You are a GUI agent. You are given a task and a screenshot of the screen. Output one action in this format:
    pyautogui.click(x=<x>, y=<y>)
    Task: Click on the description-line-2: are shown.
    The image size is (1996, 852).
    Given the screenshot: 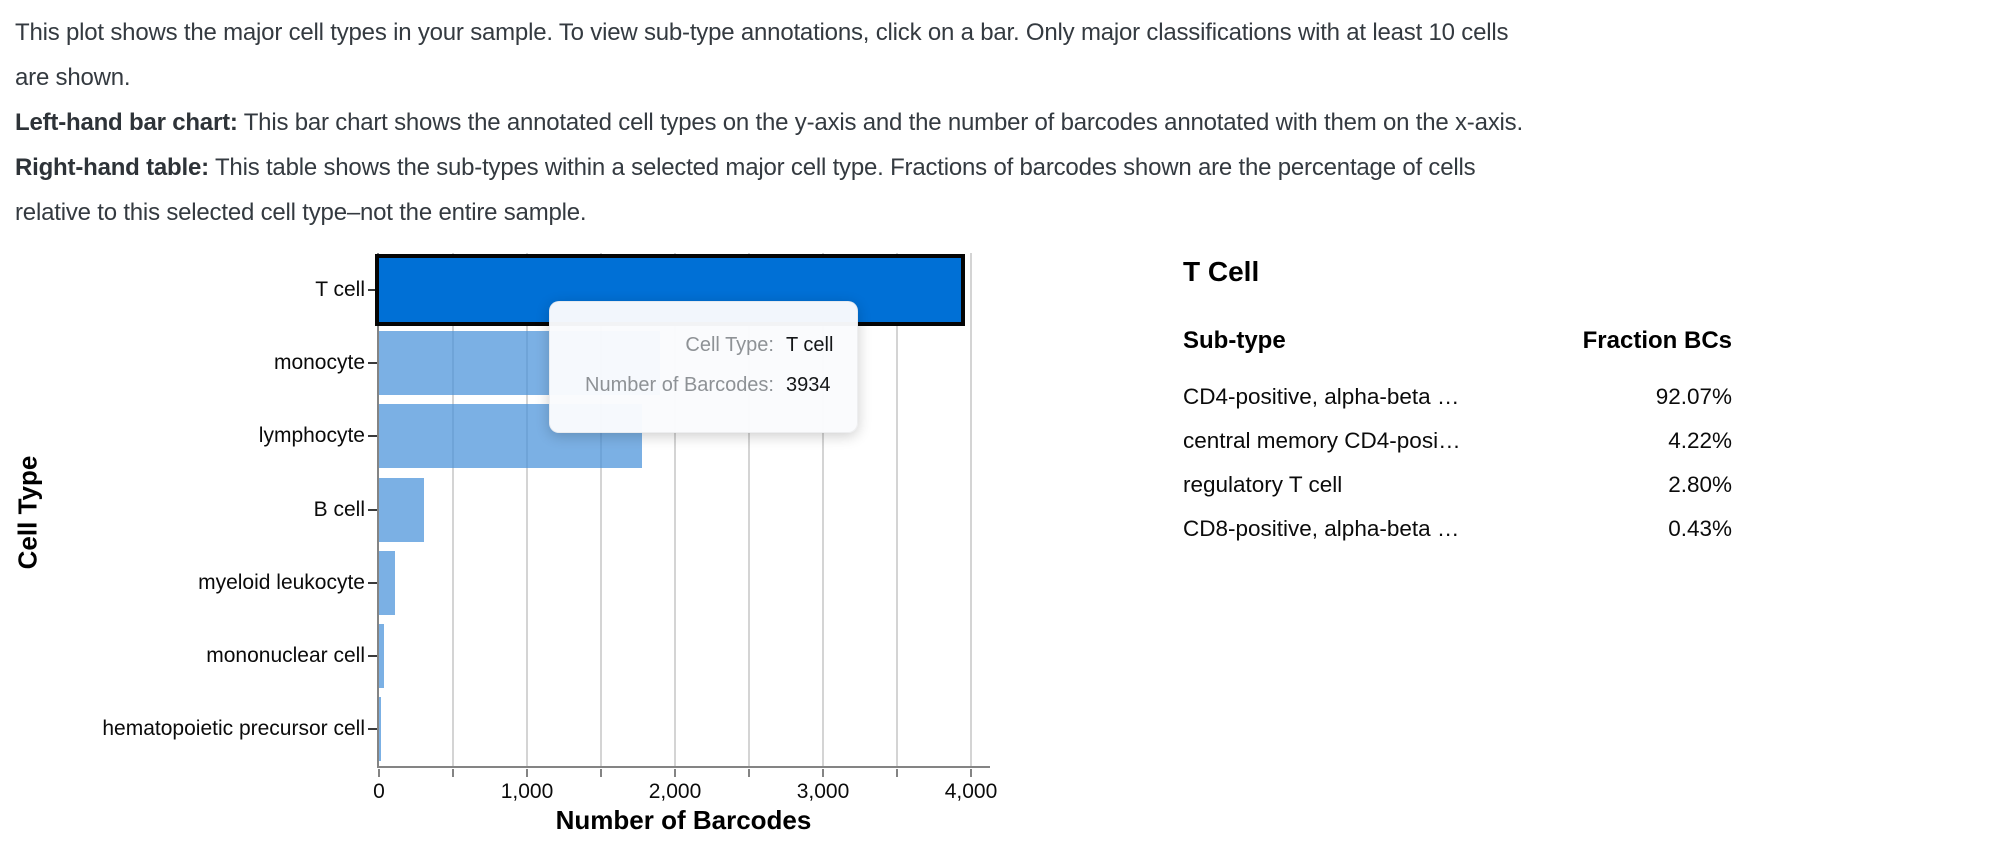 What is the action you would take?
    pyautogui.click(x=73, y=77)
    